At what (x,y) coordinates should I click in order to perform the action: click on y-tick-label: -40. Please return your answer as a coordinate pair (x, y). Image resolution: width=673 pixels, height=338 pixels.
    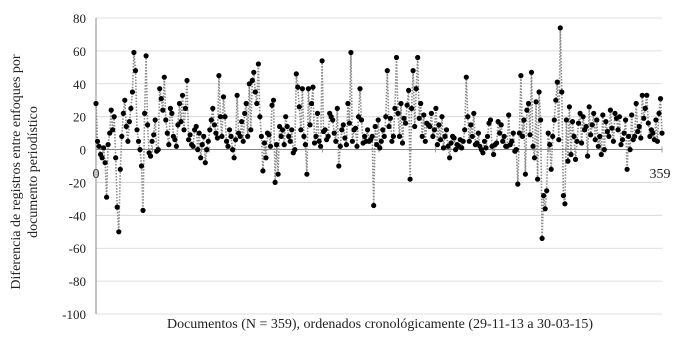
    Looking at the image, I should click on (77, 215).